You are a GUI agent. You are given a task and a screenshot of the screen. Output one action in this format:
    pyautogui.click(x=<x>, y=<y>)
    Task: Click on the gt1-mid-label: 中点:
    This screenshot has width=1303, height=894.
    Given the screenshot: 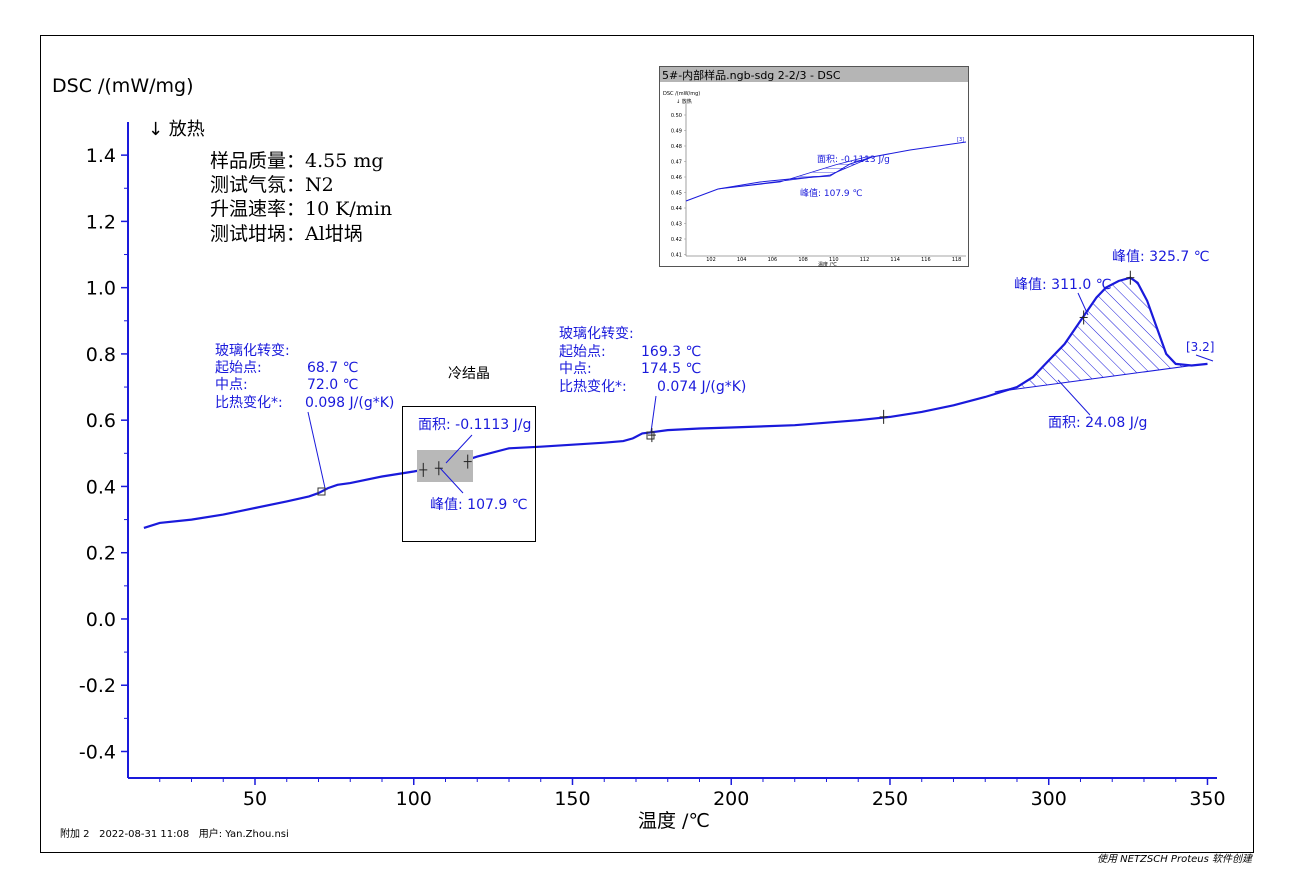 What is the action you would take?
    pyautogui.click(x=231, y=385)
    